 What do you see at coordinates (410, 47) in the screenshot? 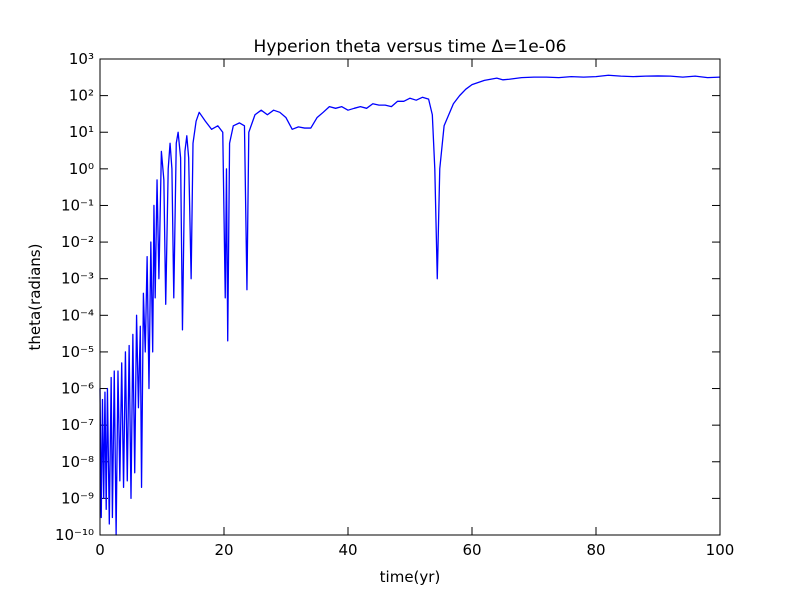
I see `chart-title: Hyperion theta versus time Δ=1e-06` at bounding box center [410, 47].